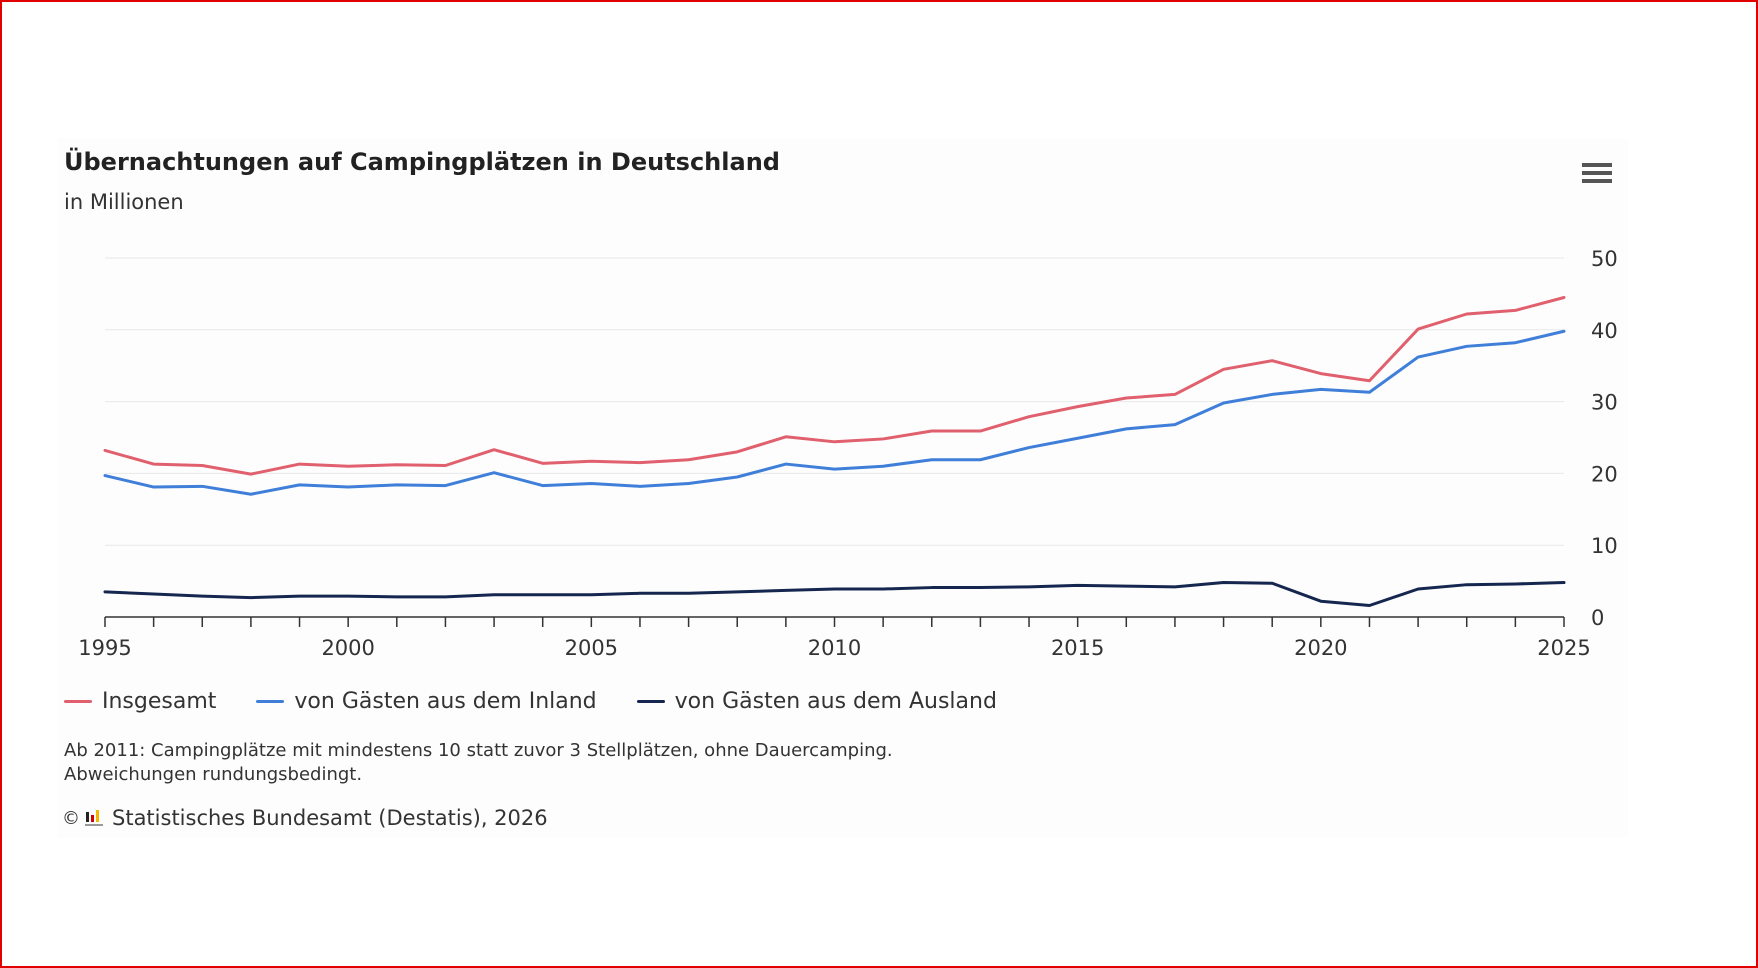 This screenshot has height=968, width=1758. I want to click on x-tick-label: 2015, so click(1077, 648).